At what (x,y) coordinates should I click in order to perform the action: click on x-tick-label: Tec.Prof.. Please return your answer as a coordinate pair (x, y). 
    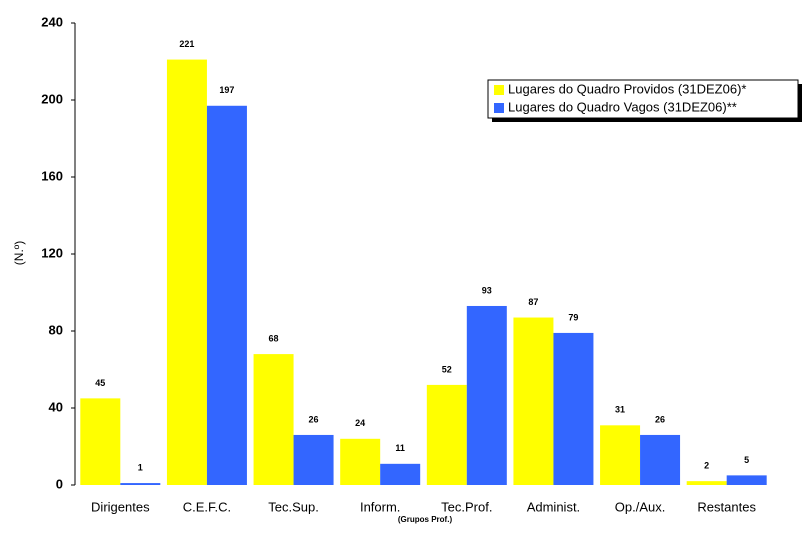
    Looking at the image, I should click on (466, 506).